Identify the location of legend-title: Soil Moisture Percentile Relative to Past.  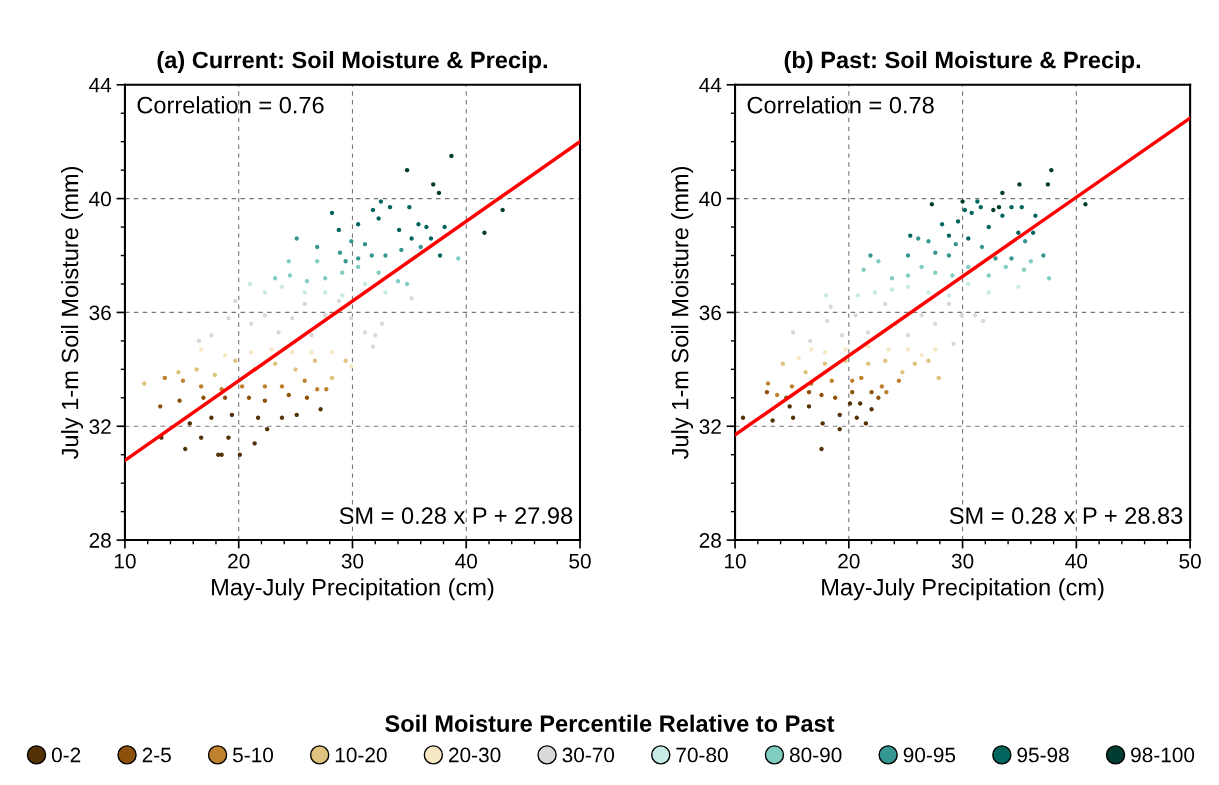
(610, 723).